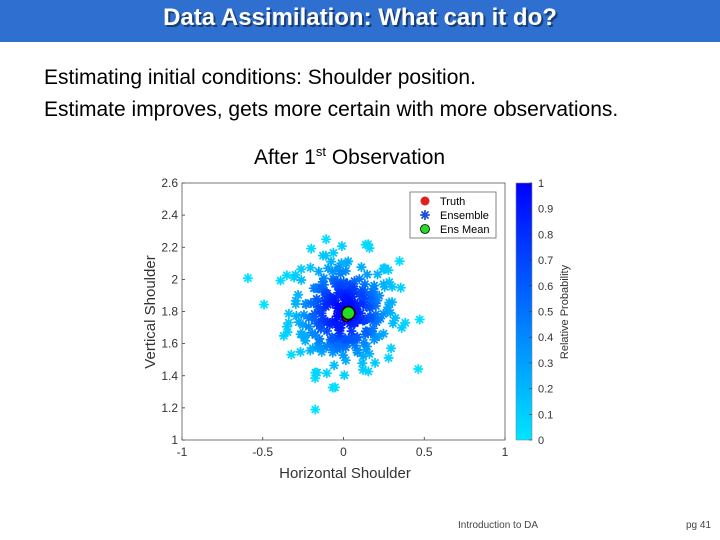 Image resolution: width=720 pixels, height=540 pixels. I want to click on colorbar-tick-label: 0.3, so click(545, 364).